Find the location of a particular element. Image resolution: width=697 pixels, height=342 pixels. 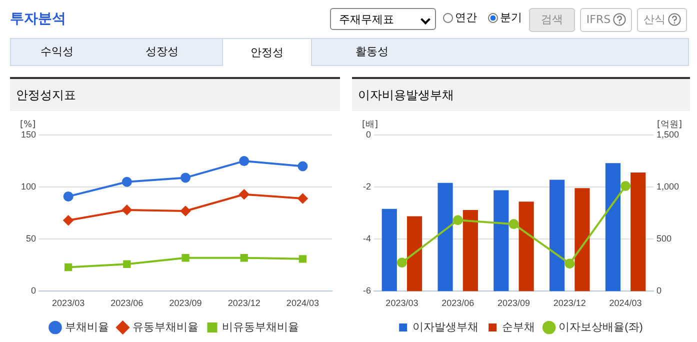

y-tick-label: -4 is located at coordinates (366, 239).